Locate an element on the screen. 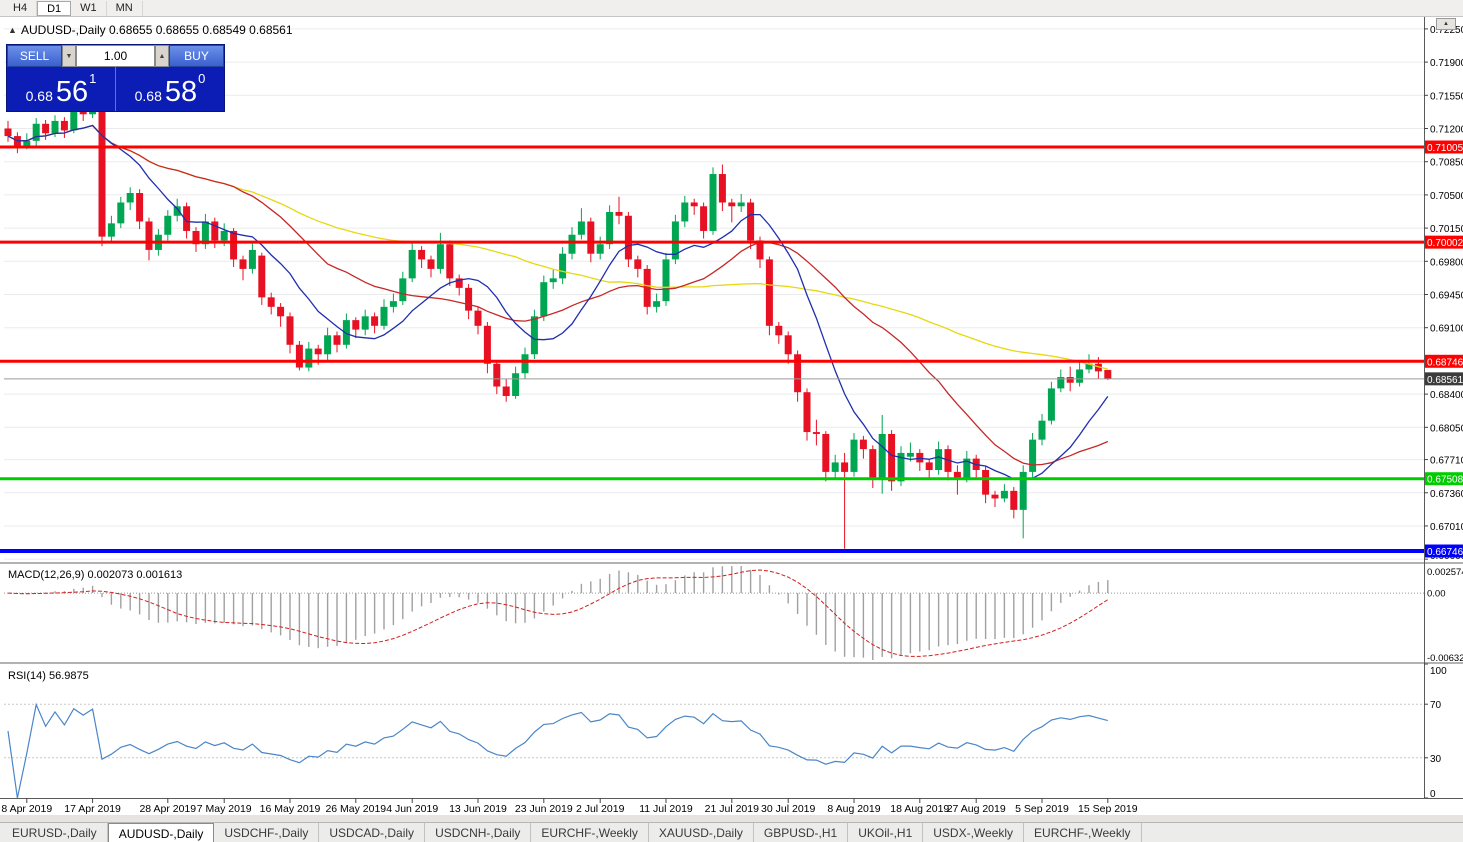 The width and height of the screenshot is (1463, 842). timeframe-button-d1: D1 is located at coordinates (54, 8).